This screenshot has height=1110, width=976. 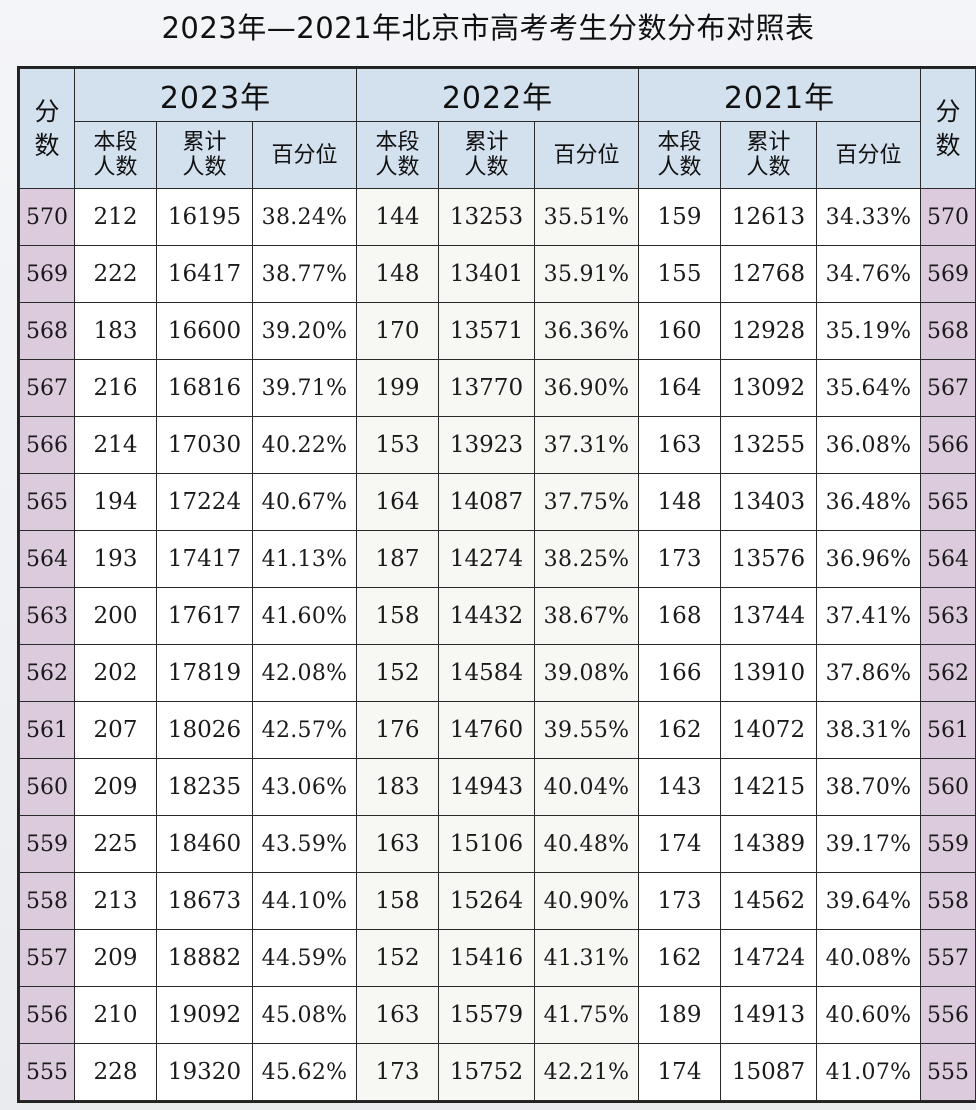 I want to click on seg-count-cell: 176, so click(x=397, y=730).